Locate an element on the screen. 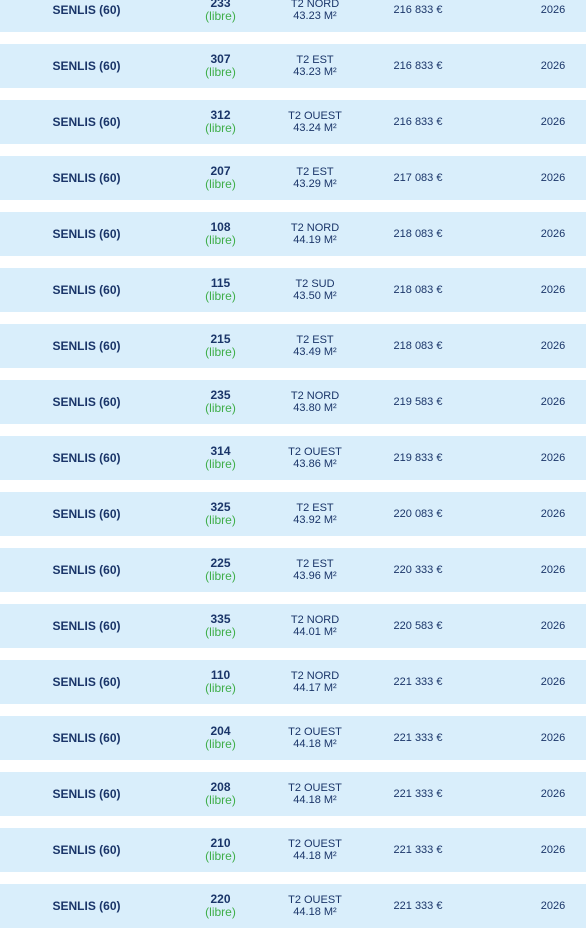  apartment-area: 43.29 M² is located at coordinates (315, 184).